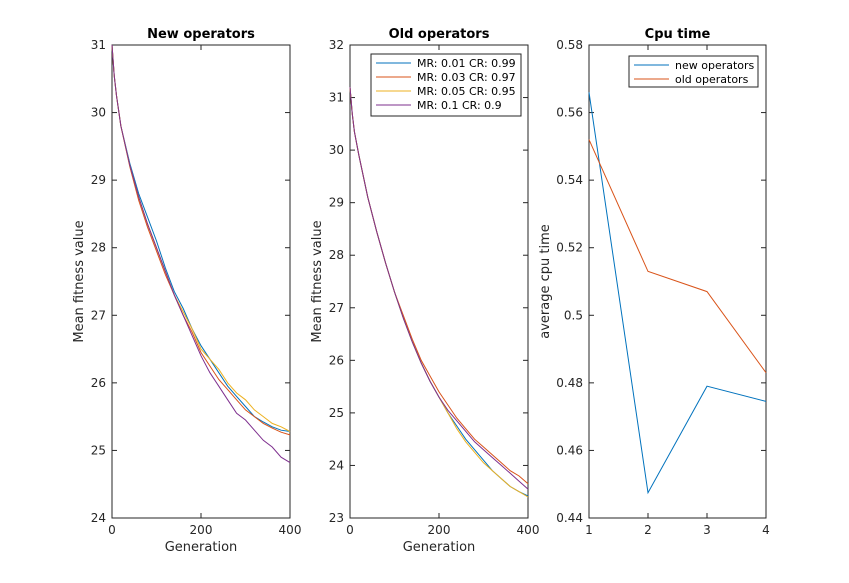 This screenshot has height=583, width=849. Describe the element at coordinates (569, 113) in the screenshot. I see `y-tick-label: 0.56` at that location.